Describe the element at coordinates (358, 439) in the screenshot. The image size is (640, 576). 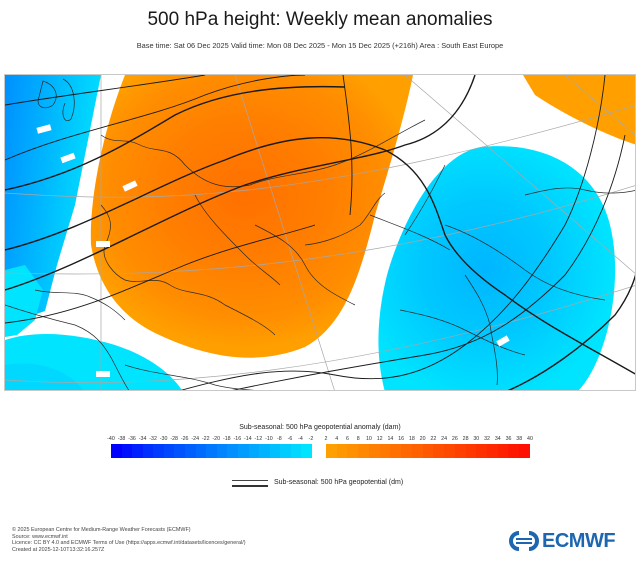
I see `colorbar-tick-label: 8` at that location.